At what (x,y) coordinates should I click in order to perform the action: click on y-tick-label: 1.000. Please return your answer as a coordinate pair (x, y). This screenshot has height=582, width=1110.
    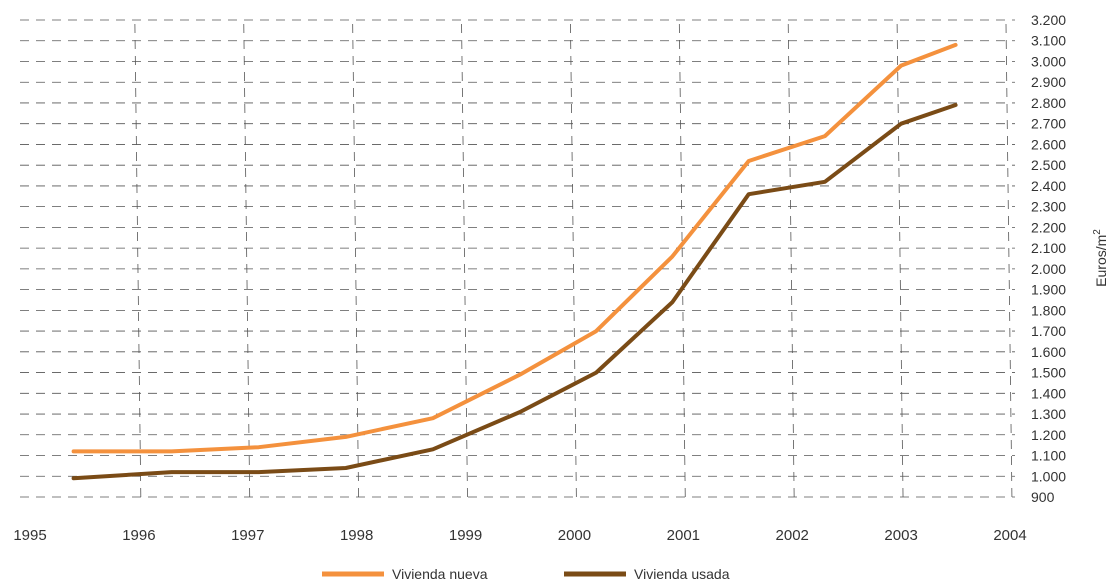
    Looking at the image, I should click on (1048, 476).